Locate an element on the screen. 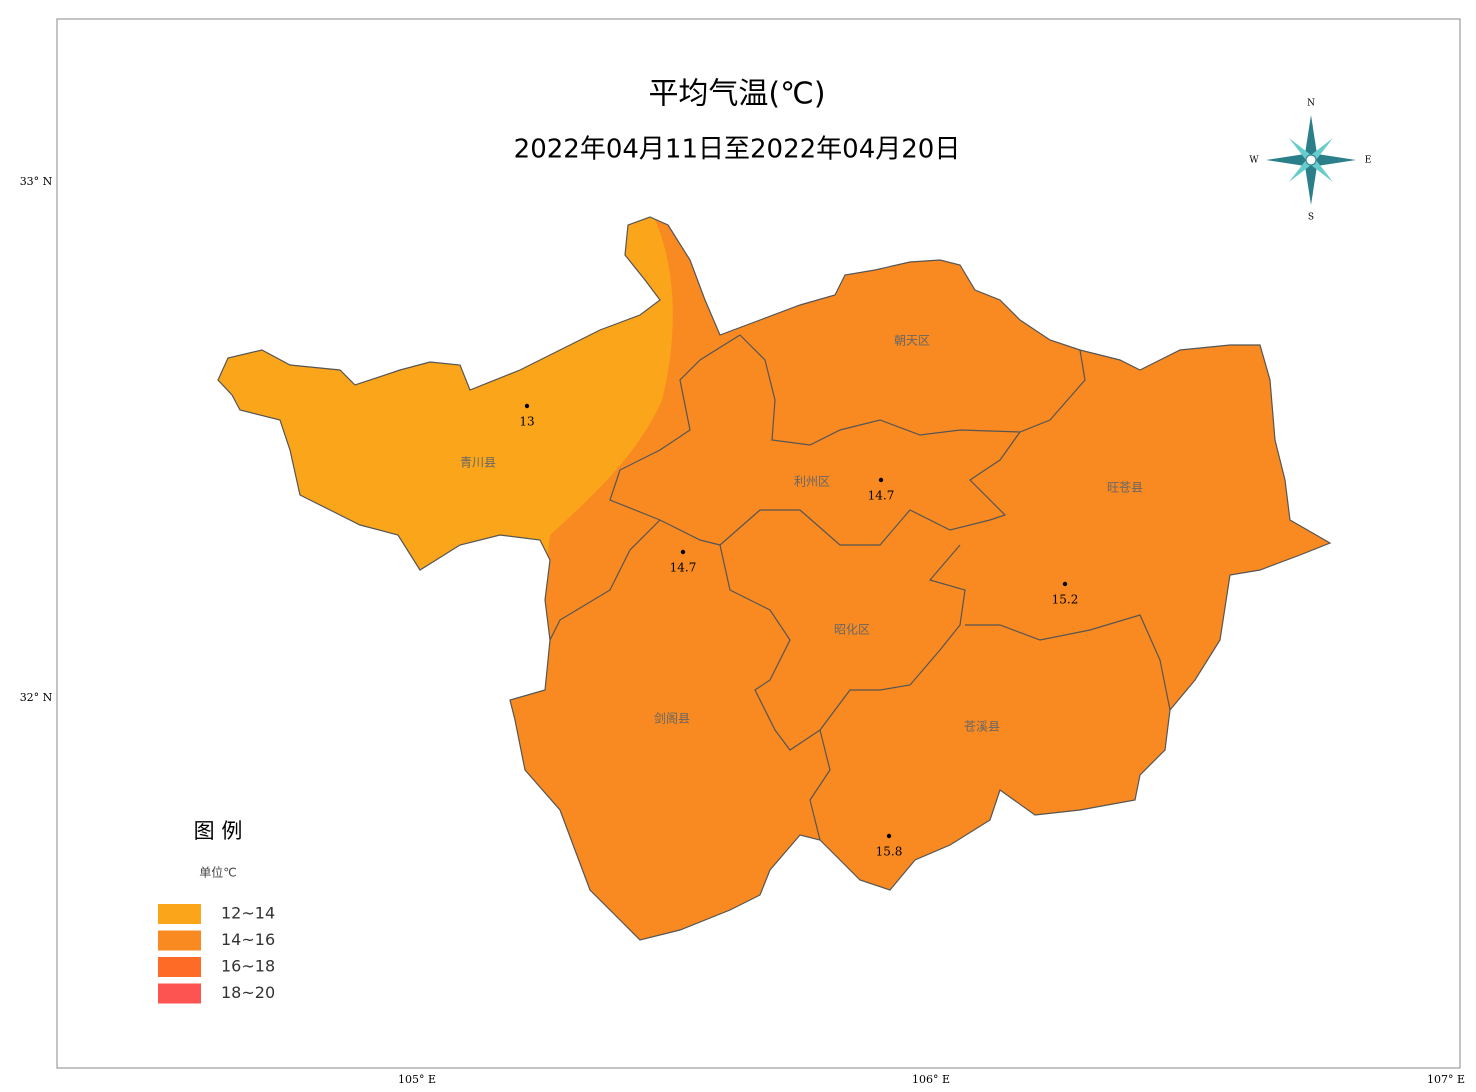 The width and height of the screenshot is (1476, 1092). station-value: 15.8 is located at coordinates (889, 852).